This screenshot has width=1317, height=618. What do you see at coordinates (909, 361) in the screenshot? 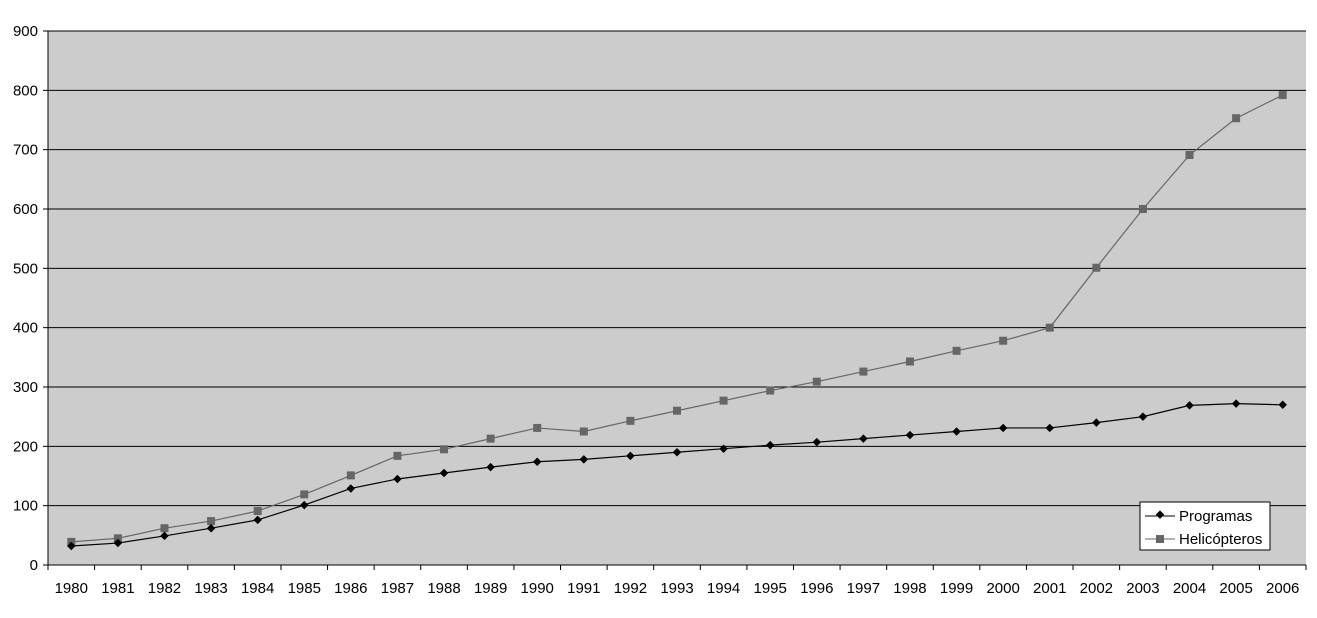
I see `data-point-helic-pteros-1998` at bounding box center [909, 361].